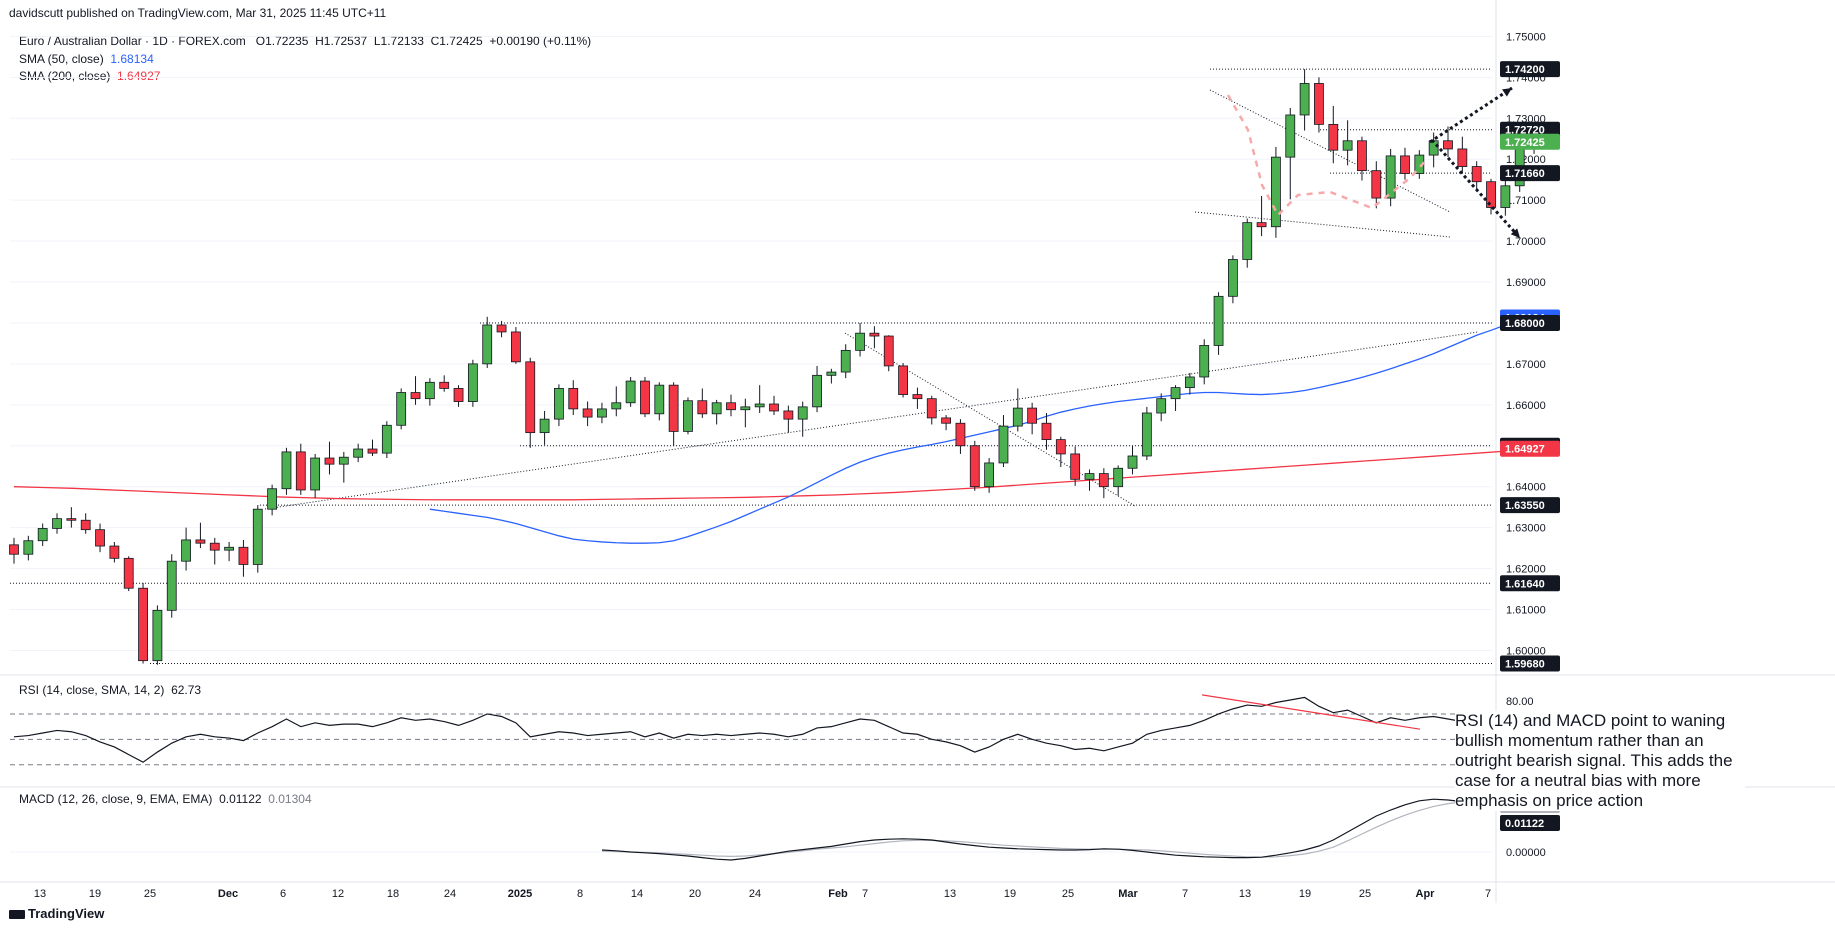  Describe the element at coordinates (186, 690) in the screenshot. I see `rsi-value: 62.73` at that location.